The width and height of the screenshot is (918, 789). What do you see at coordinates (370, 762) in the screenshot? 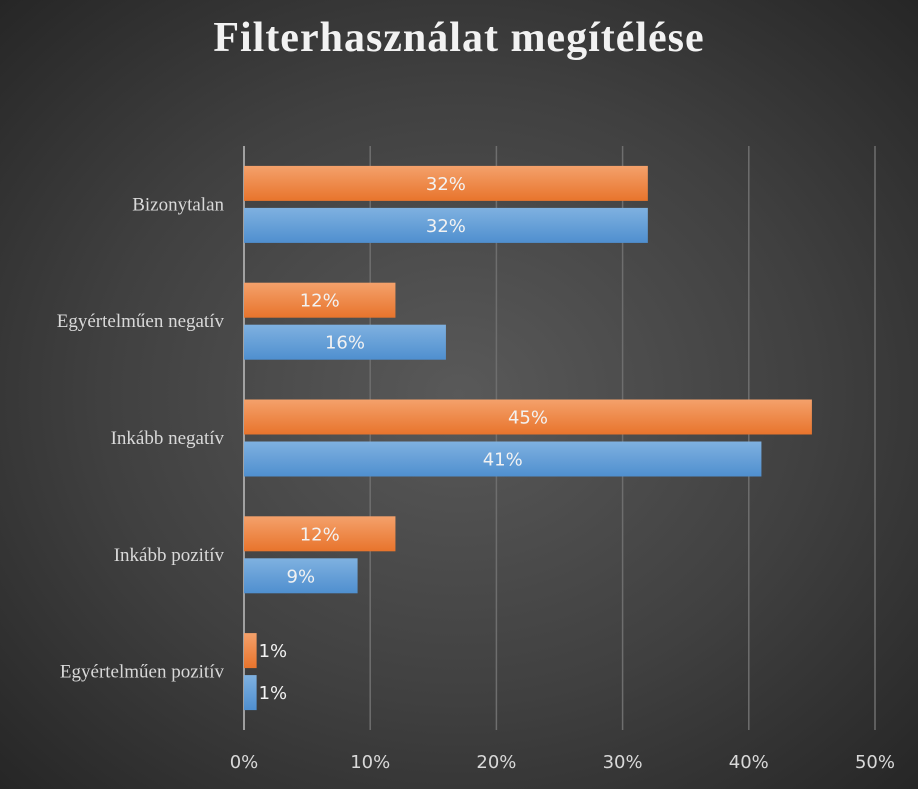
I see `x-tick-label: 10%` at bounding box center [370, 762].